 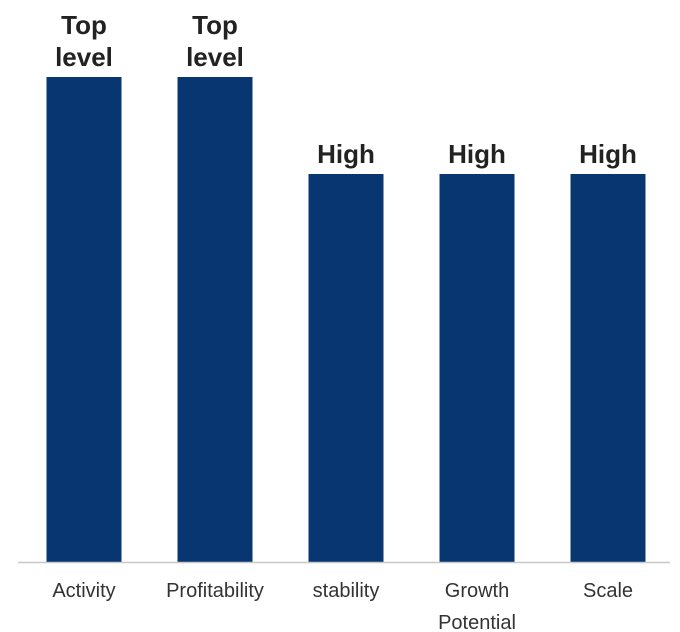 I want to click on category-label-3-1: Potential, so click(x=477, y=622).